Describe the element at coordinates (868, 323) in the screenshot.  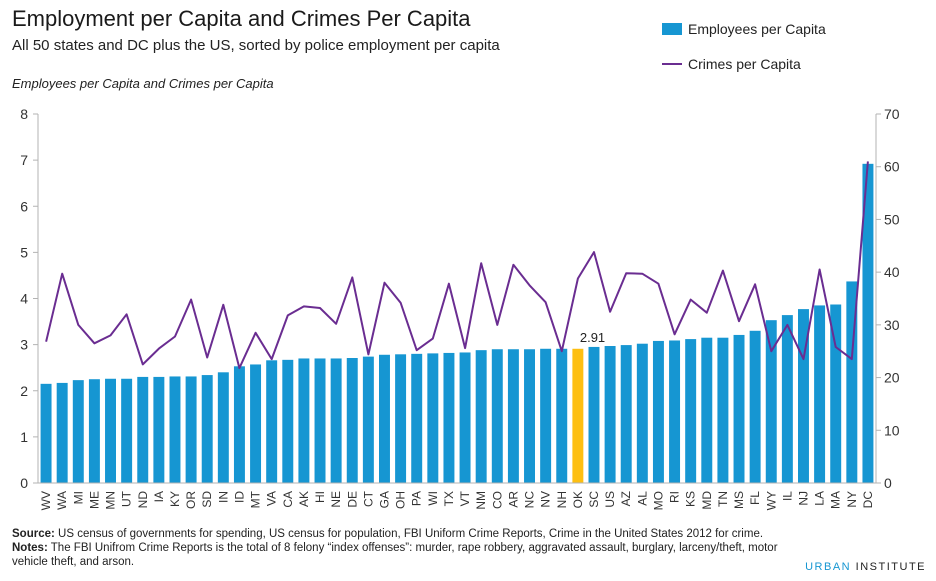
I see `bar-dc` at that location.